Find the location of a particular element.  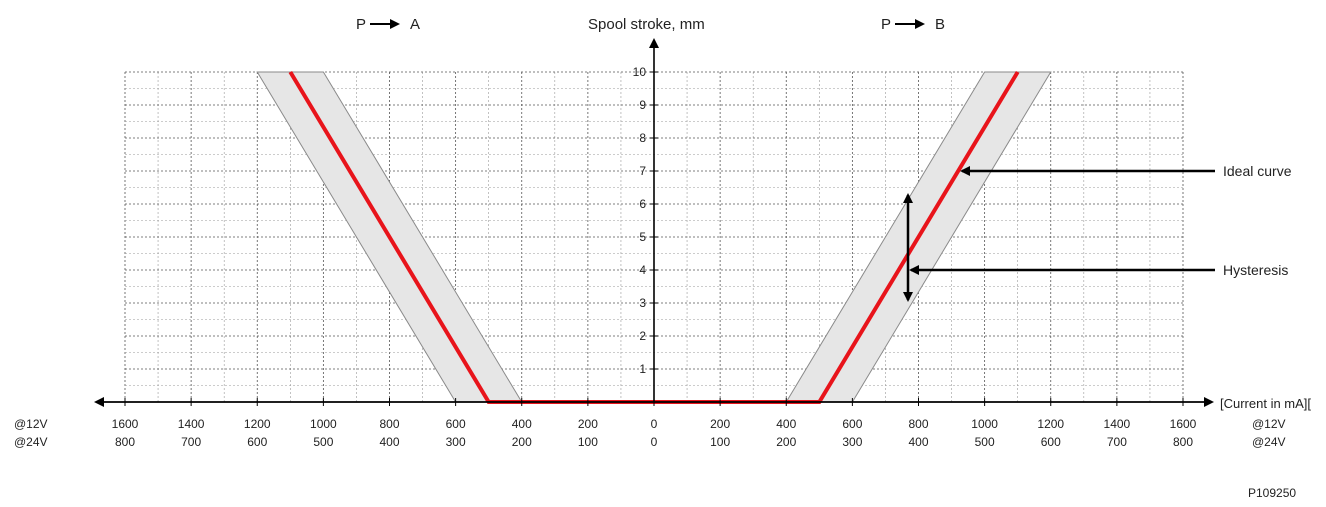

y-tick-label: 3 is located at coordinates (642, 303).